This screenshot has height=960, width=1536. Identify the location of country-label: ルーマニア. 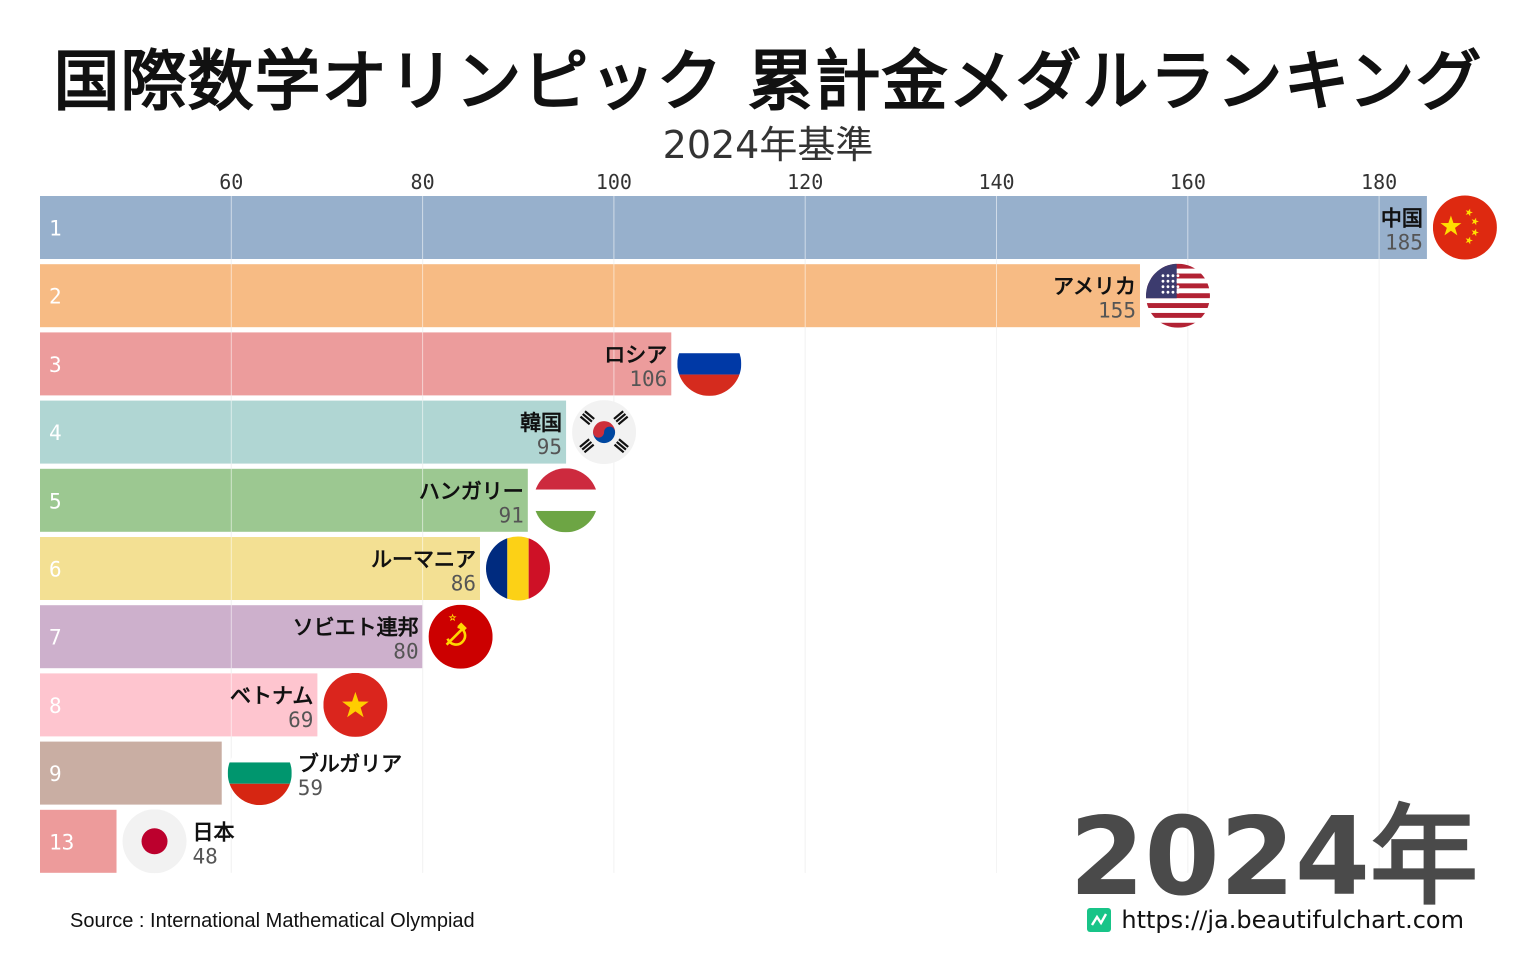
(423, 560).